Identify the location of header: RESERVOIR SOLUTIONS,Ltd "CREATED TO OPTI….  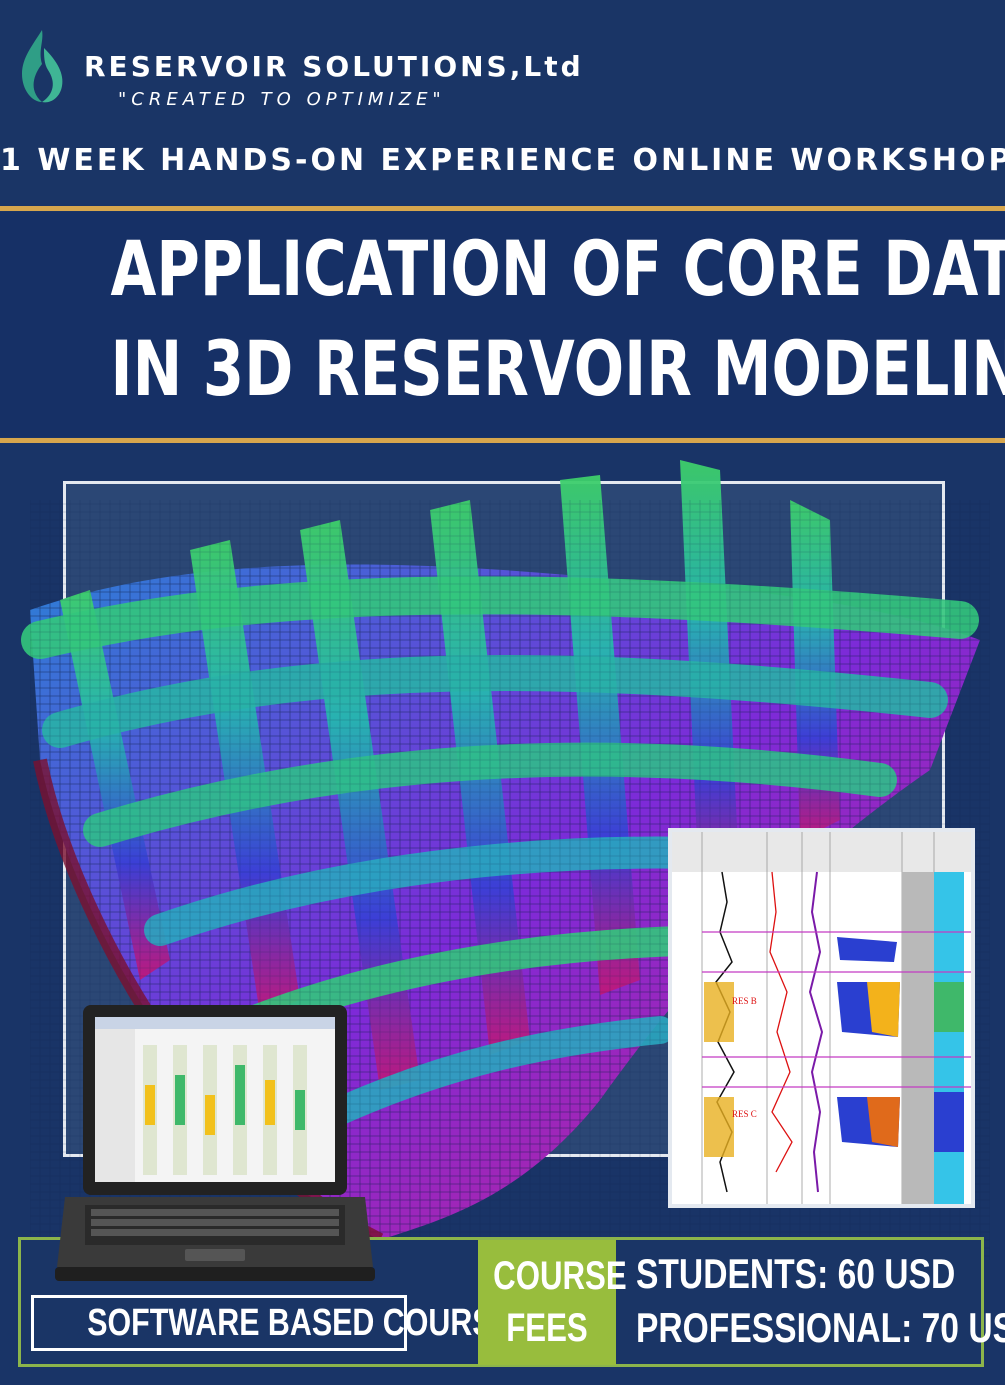
(502, 102).